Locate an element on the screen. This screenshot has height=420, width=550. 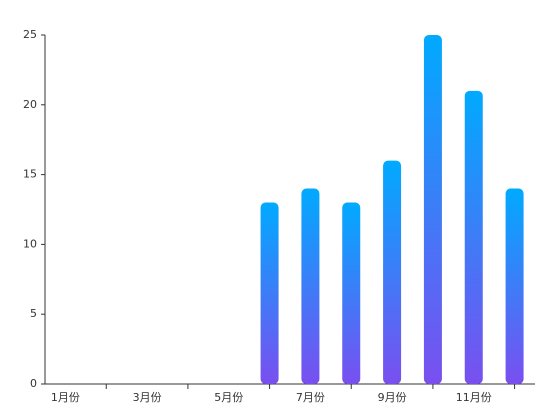
x-tick-label: 7月份 is located at coordinates (310, 397).